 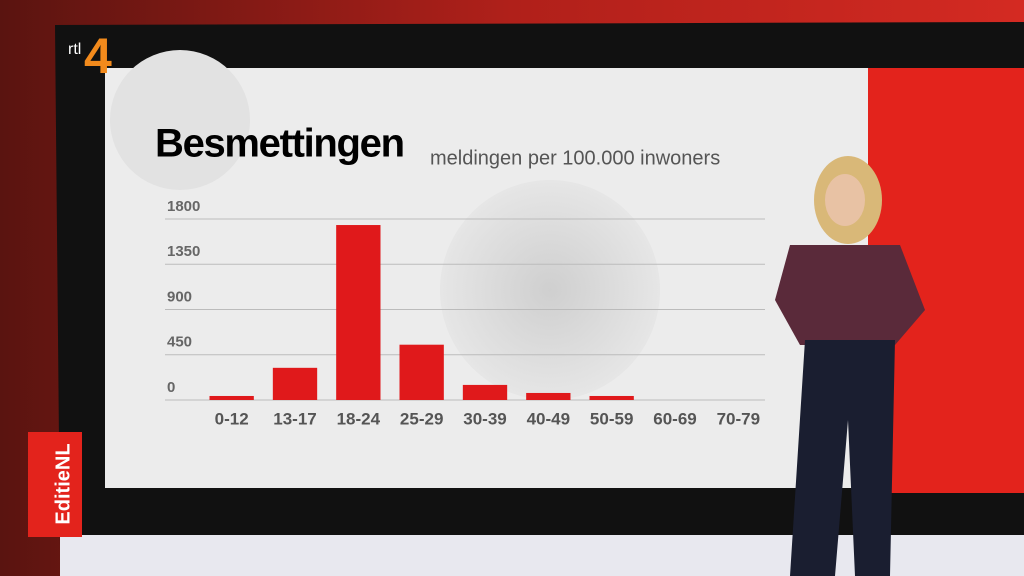 I want to click on y-tick-label: 1800, so click(x=183, y=206).